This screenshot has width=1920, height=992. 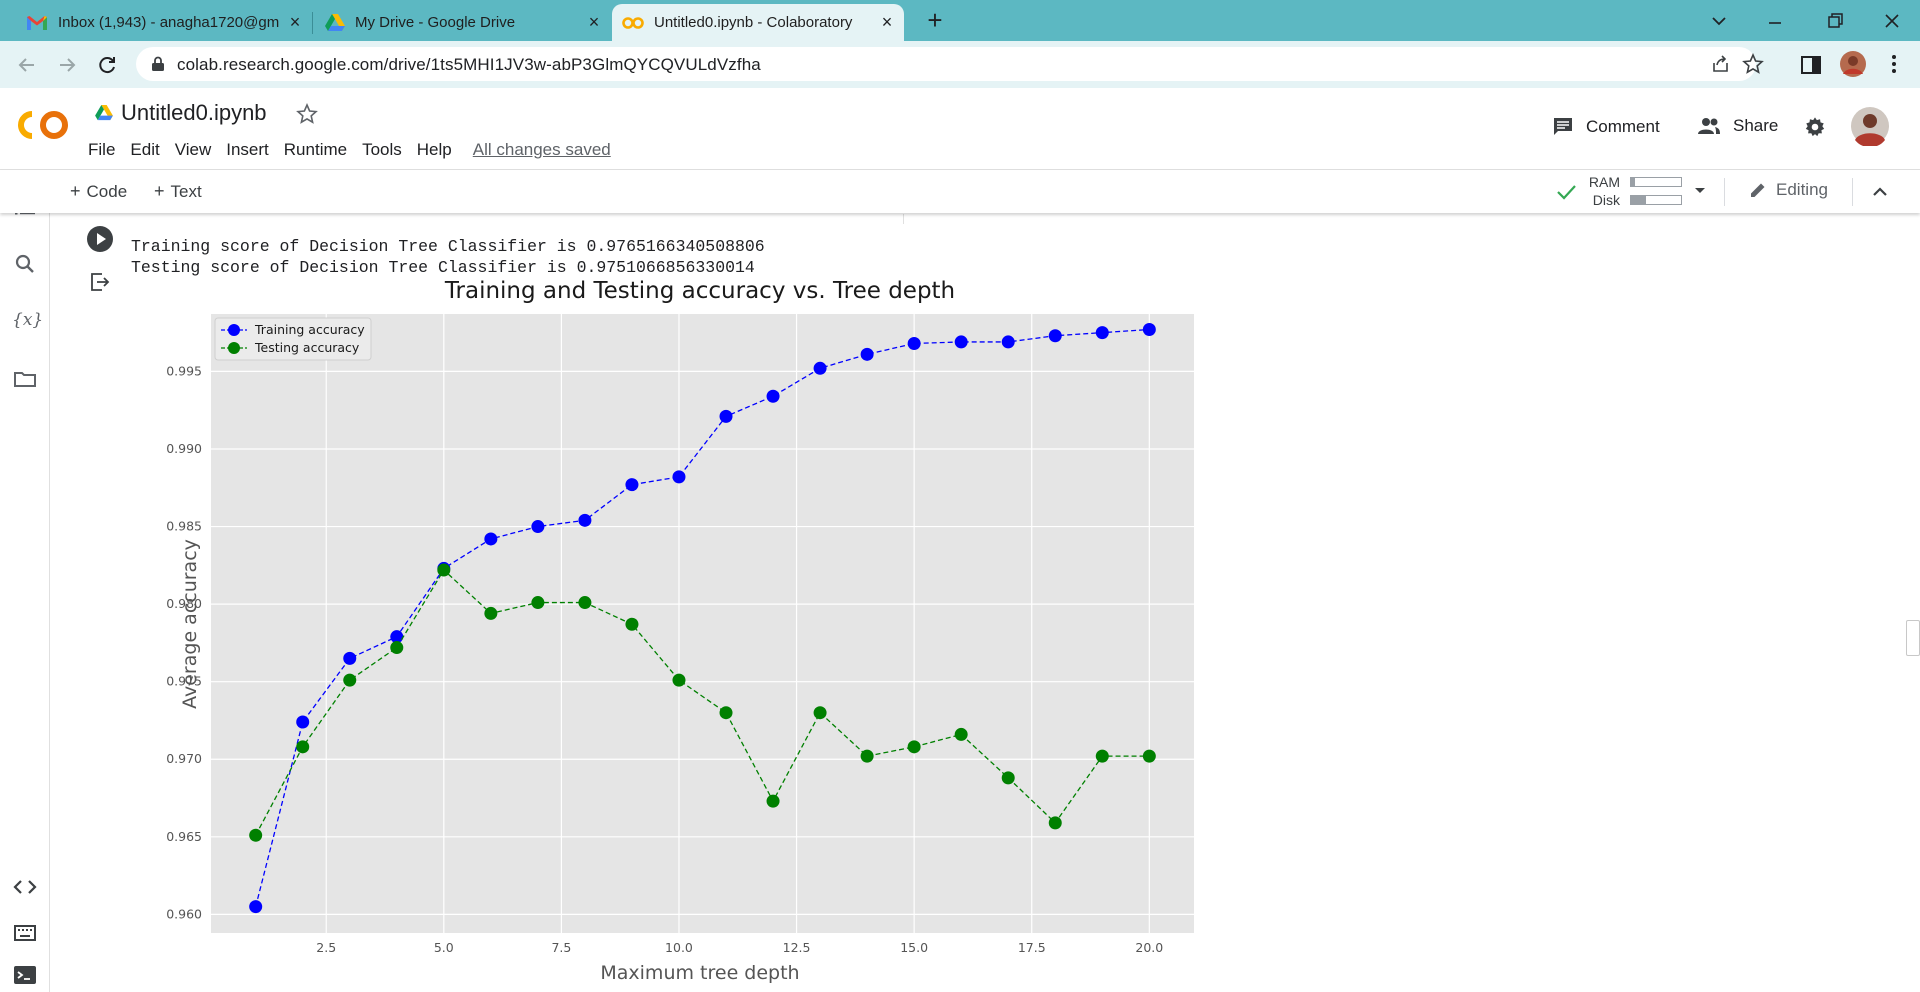 I want to click on files-folder-icon, so click(x=25, y=379).